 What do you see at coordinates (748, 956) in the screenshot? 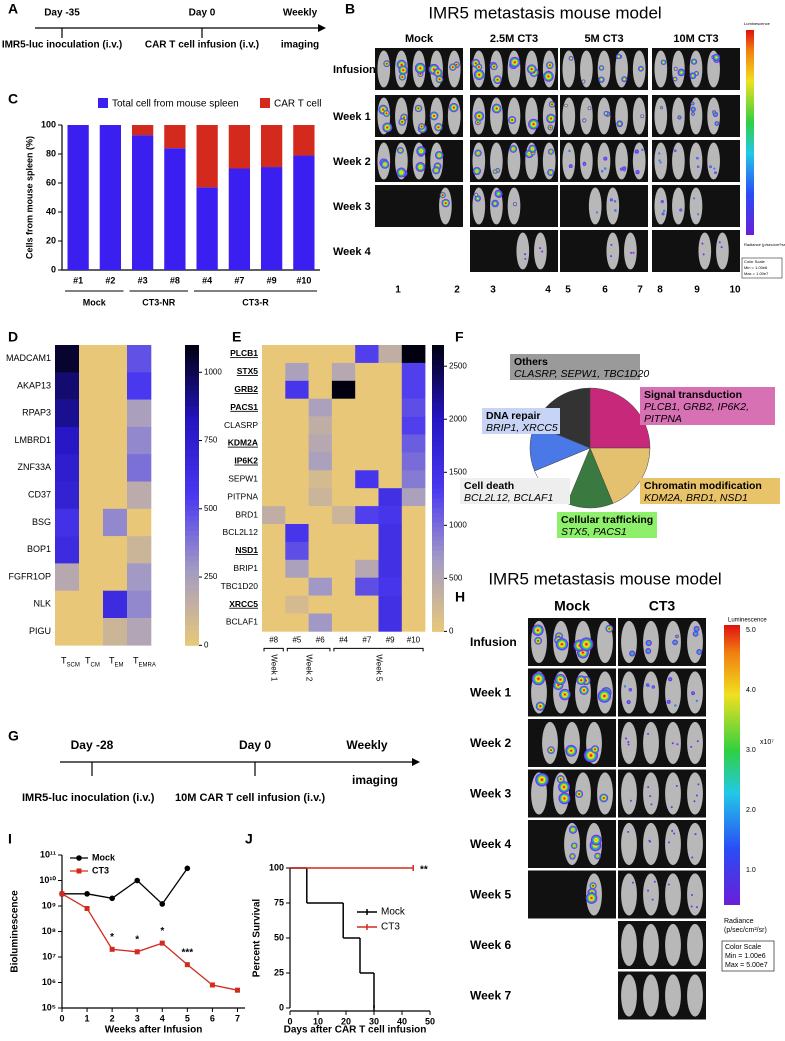
I see `colorscale-box` at bounding box center [748, 956].